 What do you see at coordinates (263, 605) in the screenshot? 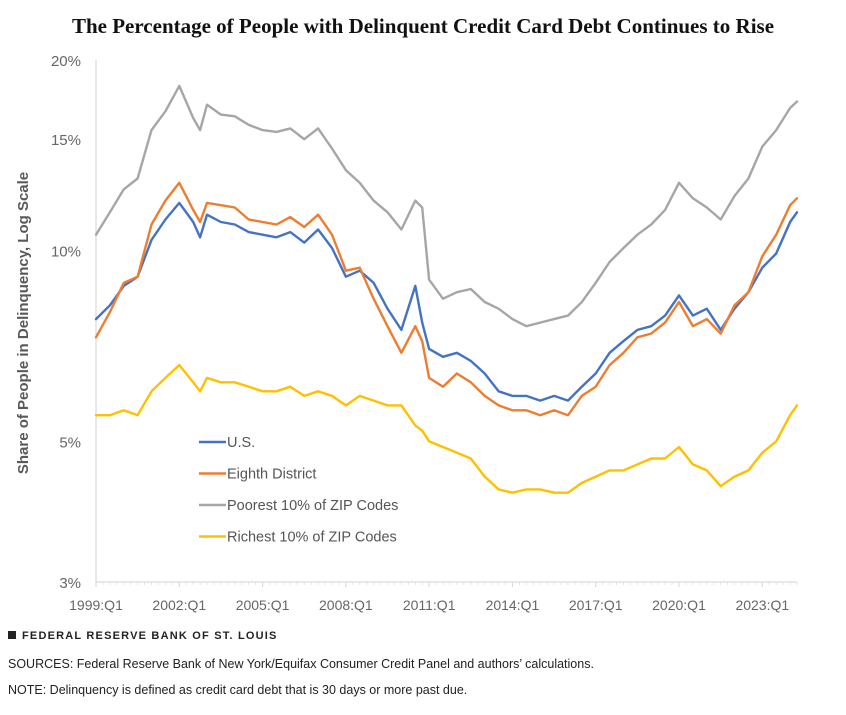
I see `x-tick-label: 2005:Q1` at bounding box center [263, 605].